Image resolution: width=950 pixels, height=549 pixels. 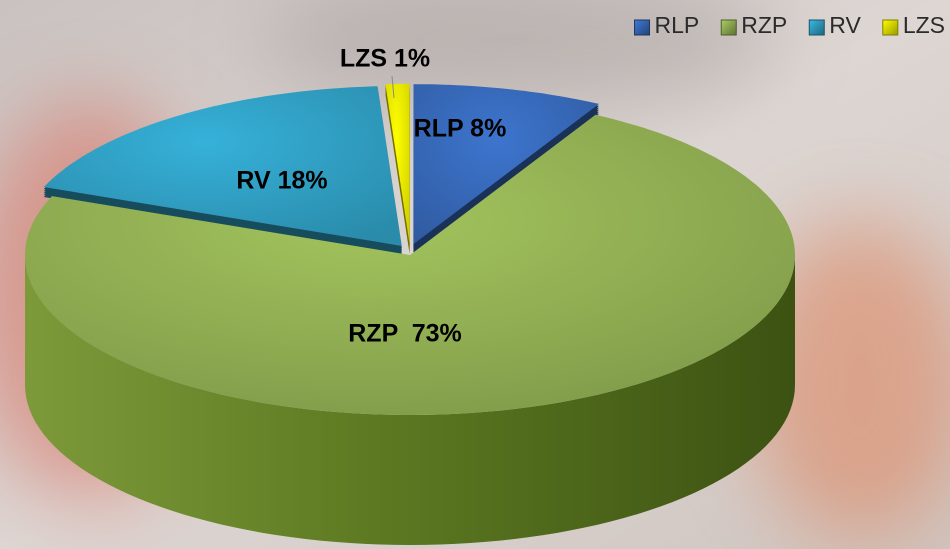 I want to click on legend-label: LZS, so click(x=924, y=25).